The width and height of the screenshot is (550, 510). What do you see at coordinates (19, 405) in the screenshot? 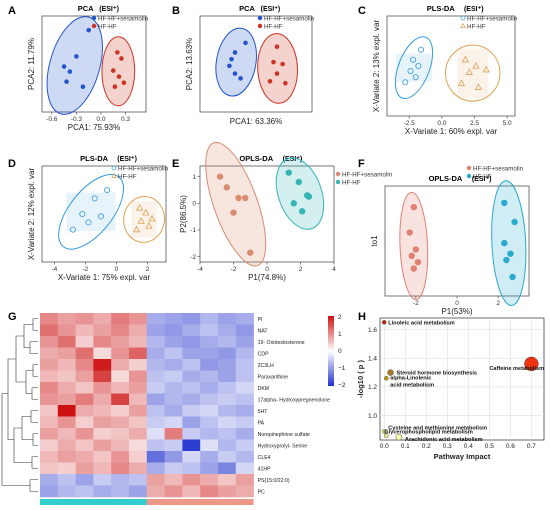
I see `row-dendrogram` at bounding box center [19, 405].